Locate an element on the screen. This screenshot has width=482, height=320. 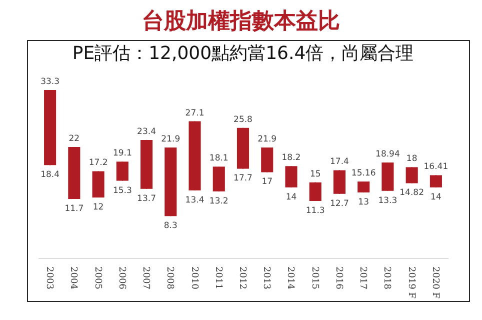
annotation: 18.1 is located at coordinates (218, 159).